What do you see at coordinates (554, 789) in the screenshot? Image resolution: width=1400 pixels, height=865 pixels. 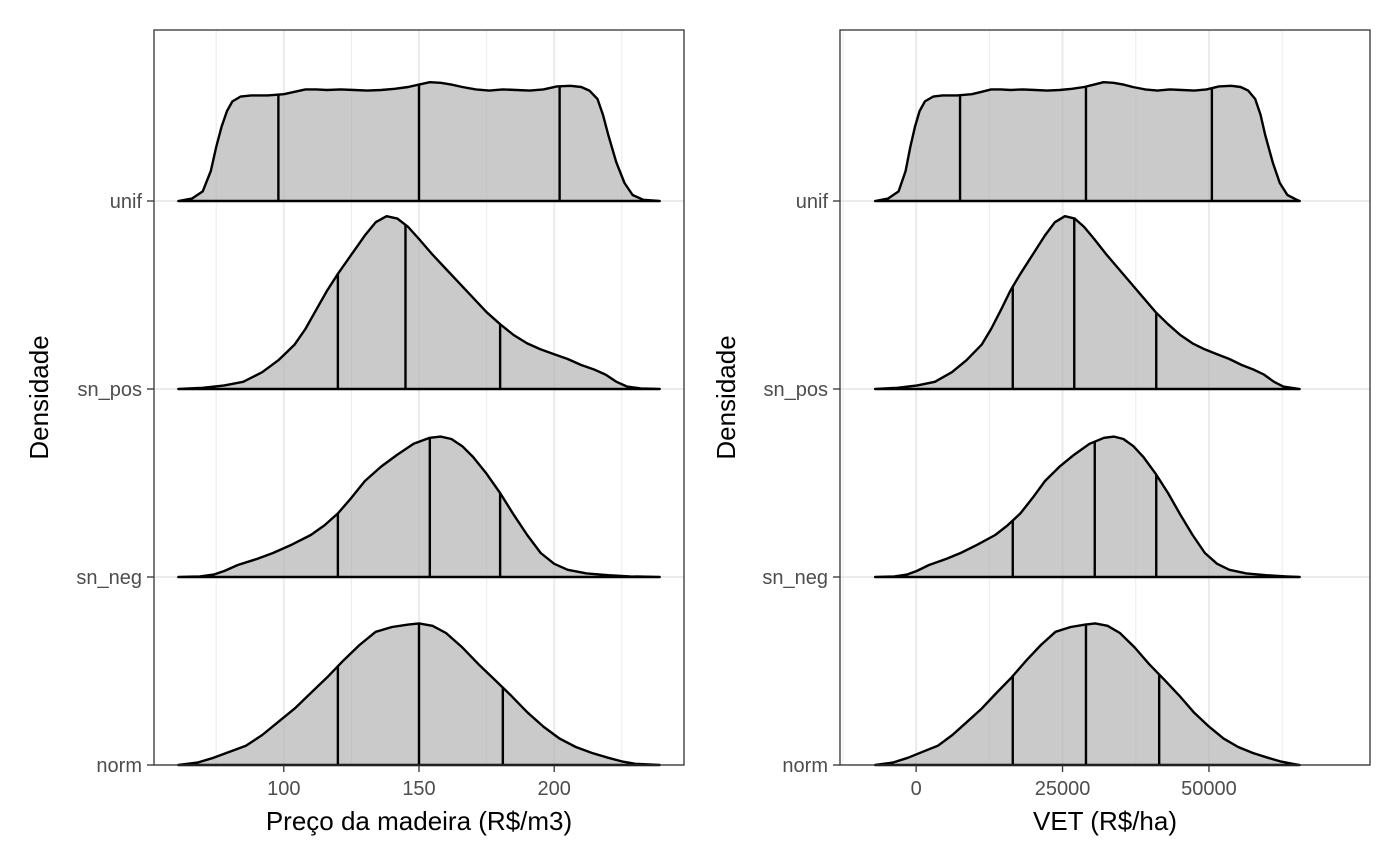 I see `x-tick-label: 200` at bounding box center [554, 789].